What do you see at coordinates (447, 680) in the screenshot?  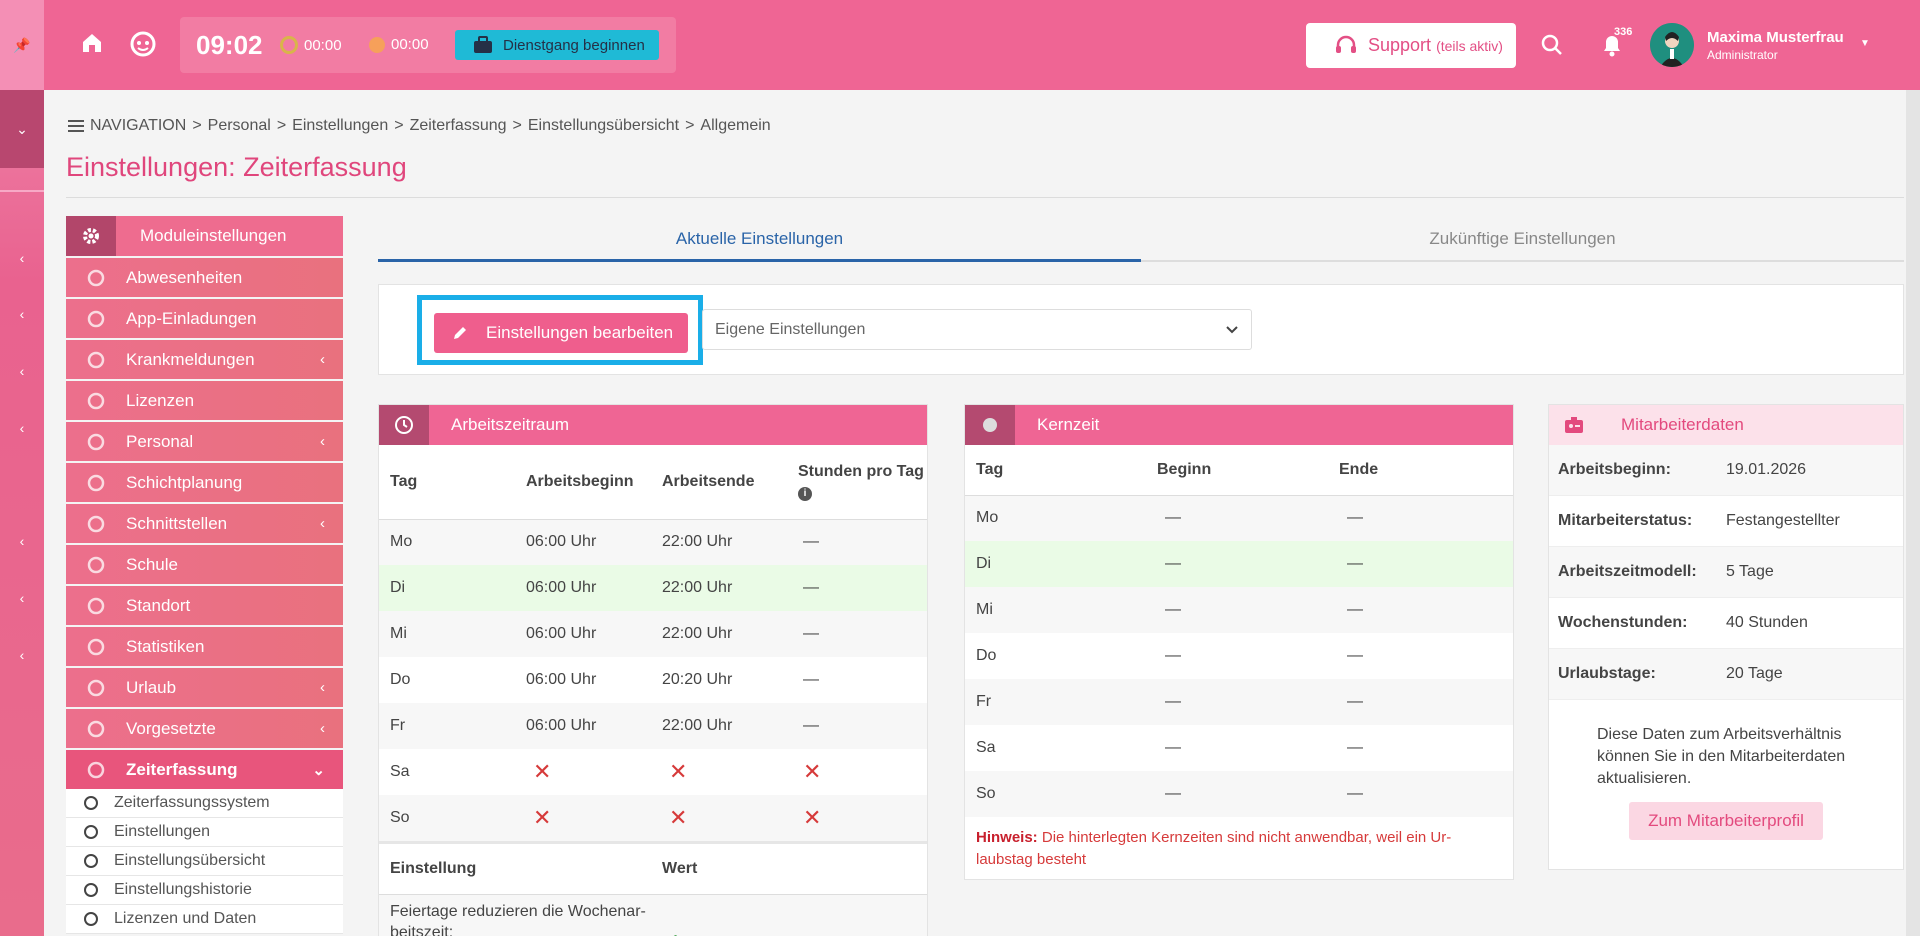 I see `table-cell: Do` at bounding box center [447, 680].